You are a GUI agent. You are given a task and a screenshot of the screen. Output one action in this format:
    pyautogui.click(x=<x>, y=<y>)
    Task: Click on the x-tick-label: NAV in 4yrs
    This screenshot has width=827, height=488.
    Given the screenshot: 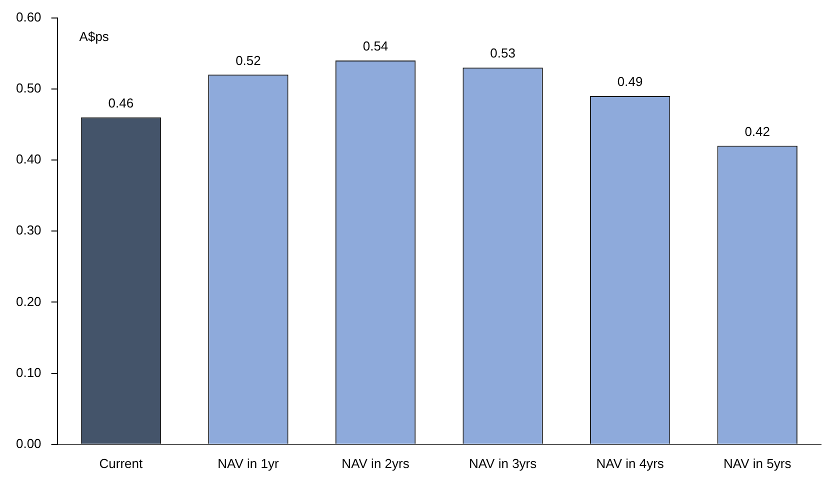 What is the action you would take?
    pyautogui.click(x=630, y=463)
    